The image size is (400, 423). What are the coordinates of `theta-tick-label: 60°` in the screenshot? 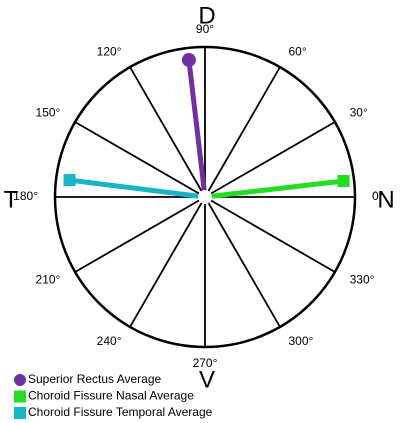 It's located at (298, 52).